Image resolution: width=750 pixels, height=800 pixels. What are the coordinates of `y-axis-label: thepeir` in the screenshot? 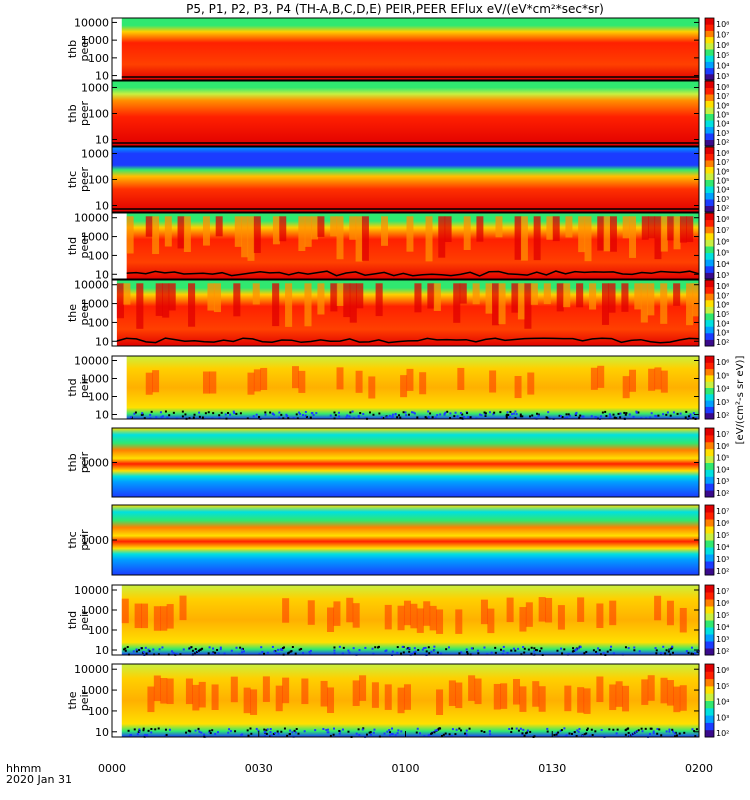 It's located at (78, 700).